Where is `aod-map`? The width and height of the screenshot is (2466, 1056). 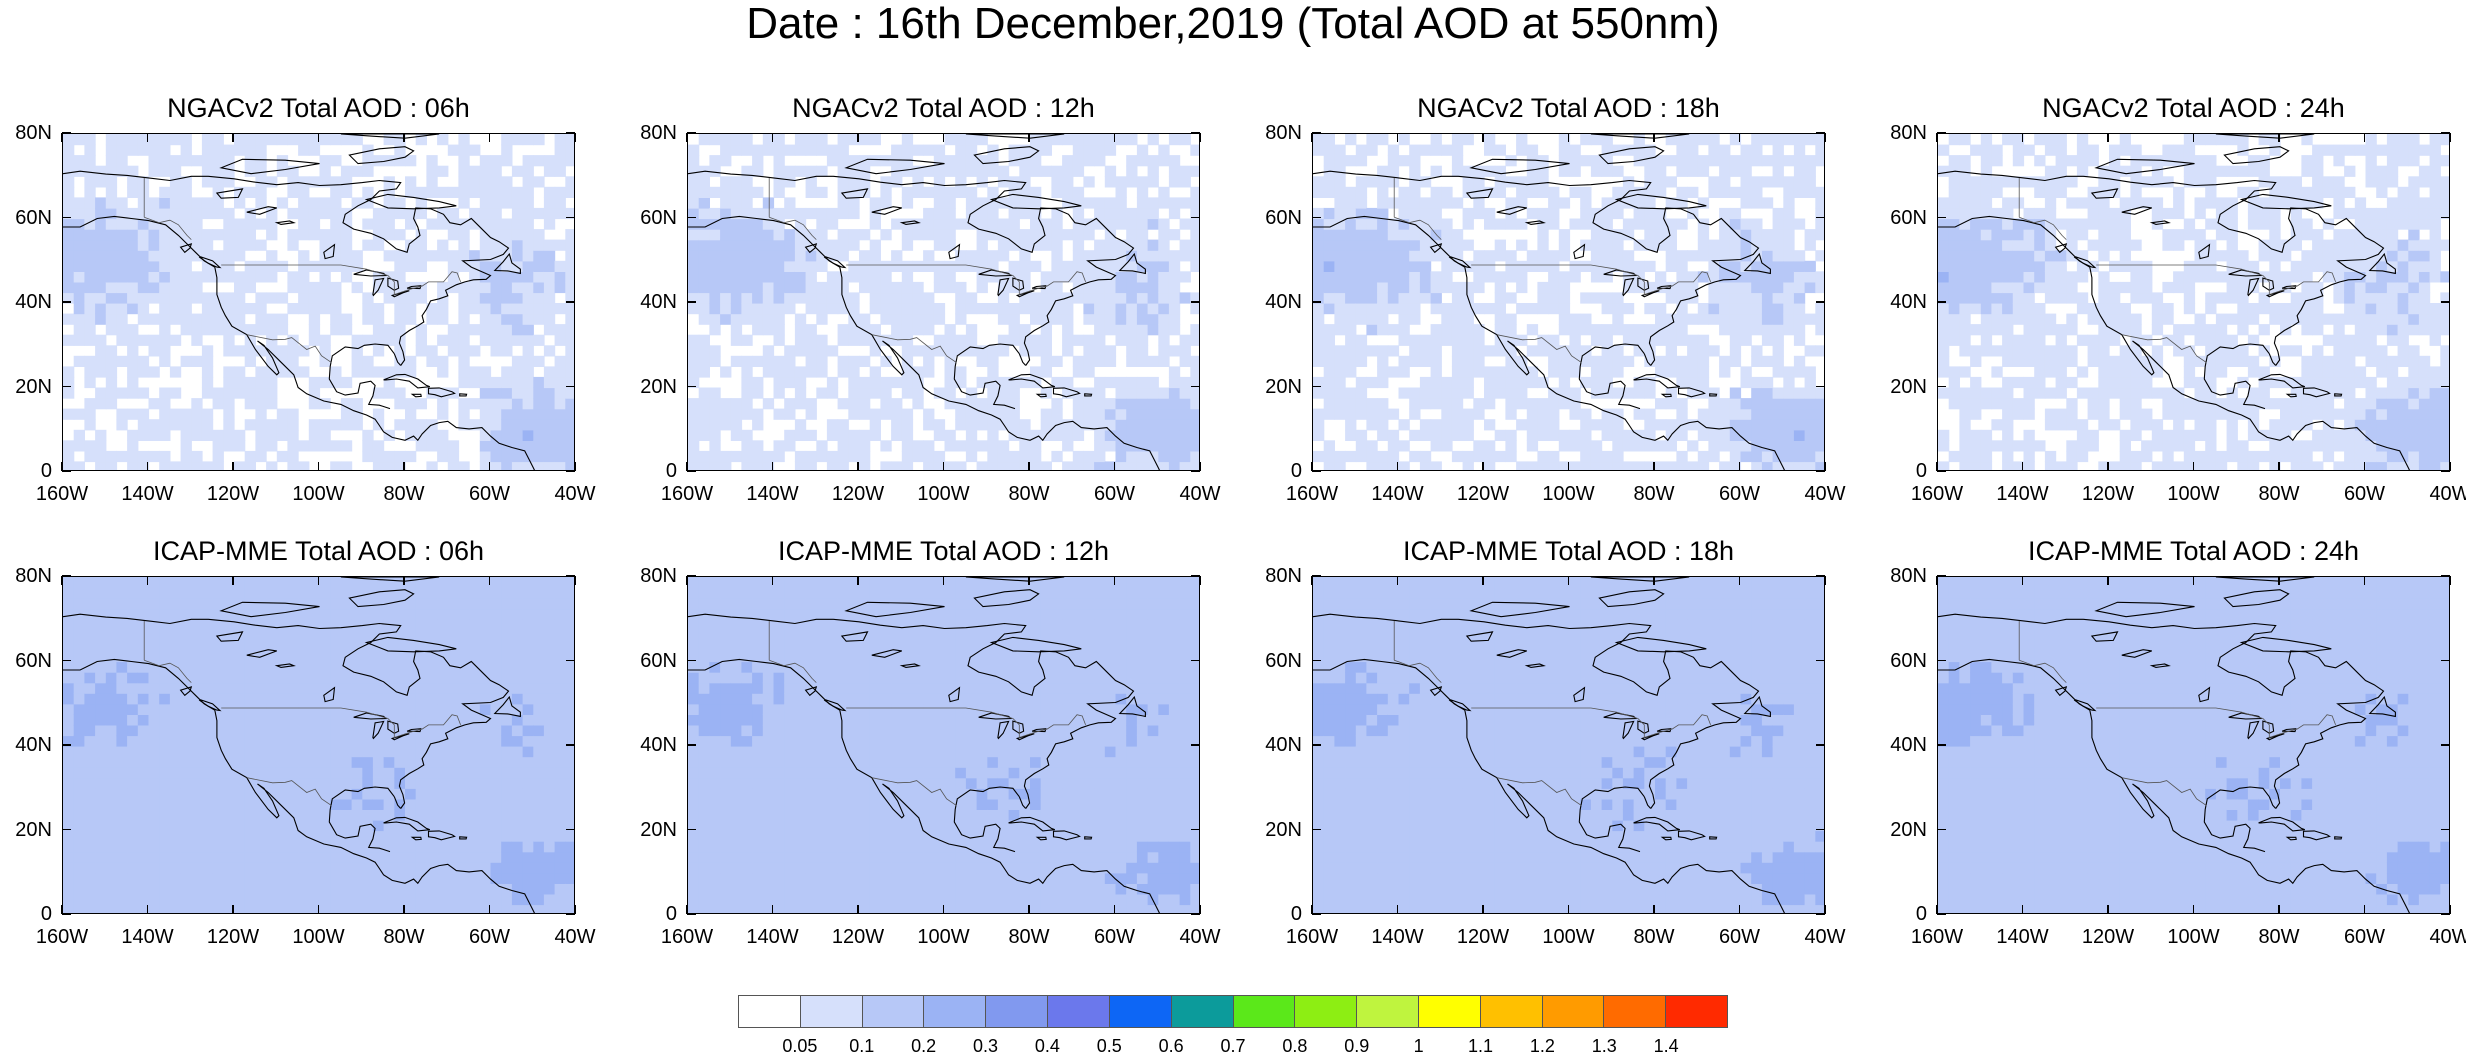
aod-map is located at coordinates (2193, 745).